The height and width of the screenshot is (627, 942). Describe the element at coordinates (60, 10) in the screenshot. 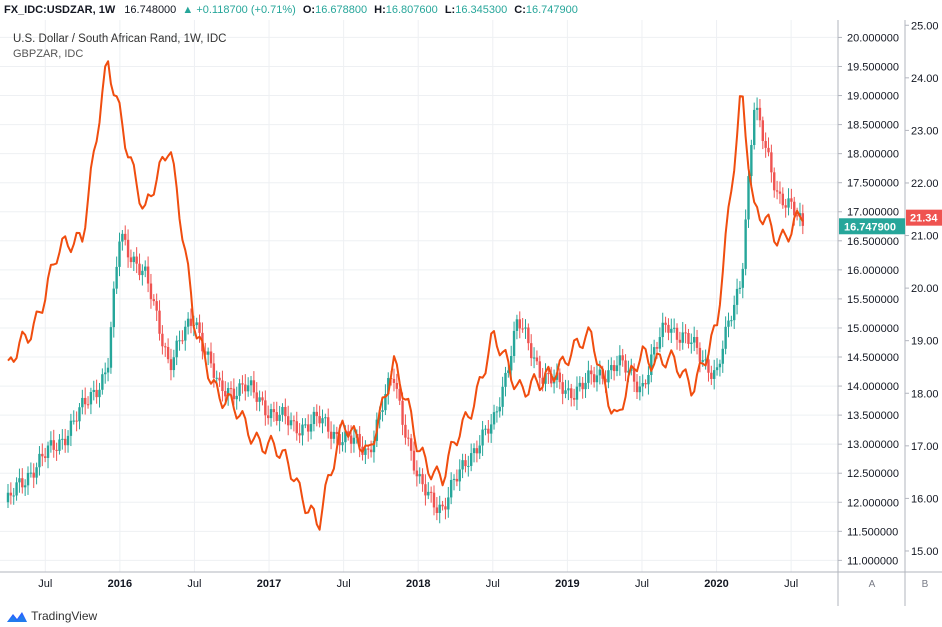

I see `symbol-title: FX_IDC:USDZAR, 1W` at that location.